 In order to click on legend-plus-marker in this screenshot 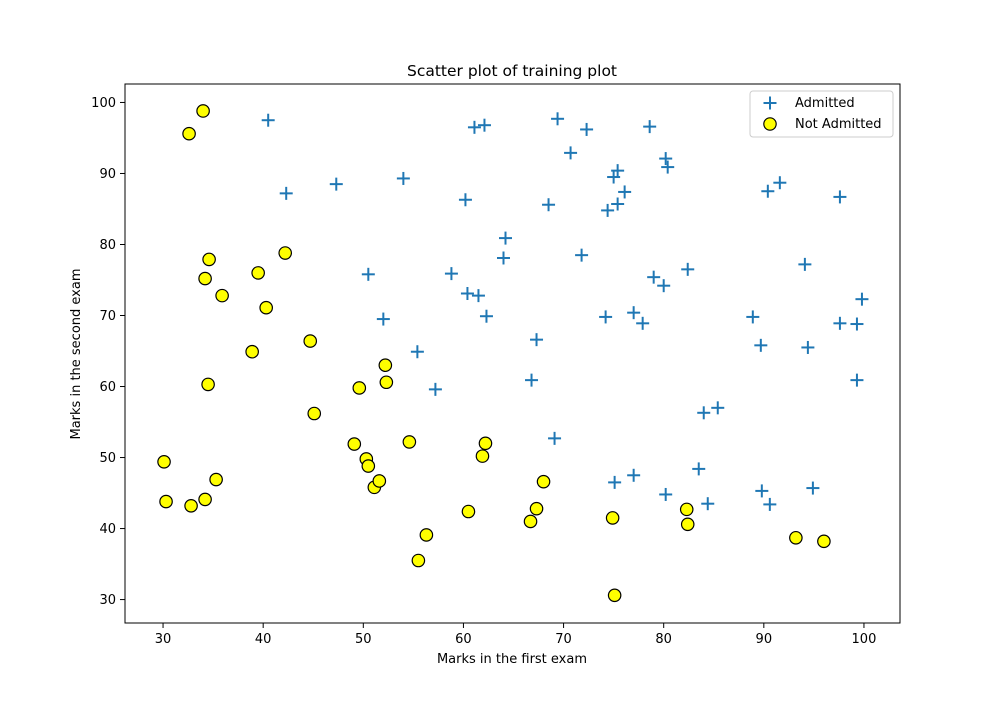, I will do `click(770, 103)`.